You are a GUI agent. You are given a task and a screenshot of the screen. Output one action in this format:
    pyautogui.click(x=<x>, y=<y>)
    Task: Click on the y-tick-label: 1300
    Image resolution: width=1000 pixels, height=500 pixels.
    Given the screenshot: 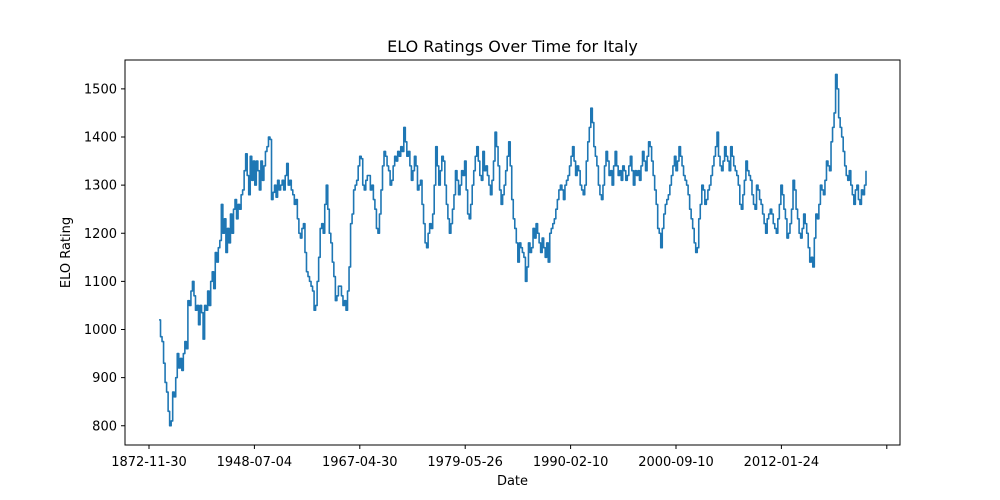 What is the action you would take?
    pyautogui.click(x=100, y=186)
    